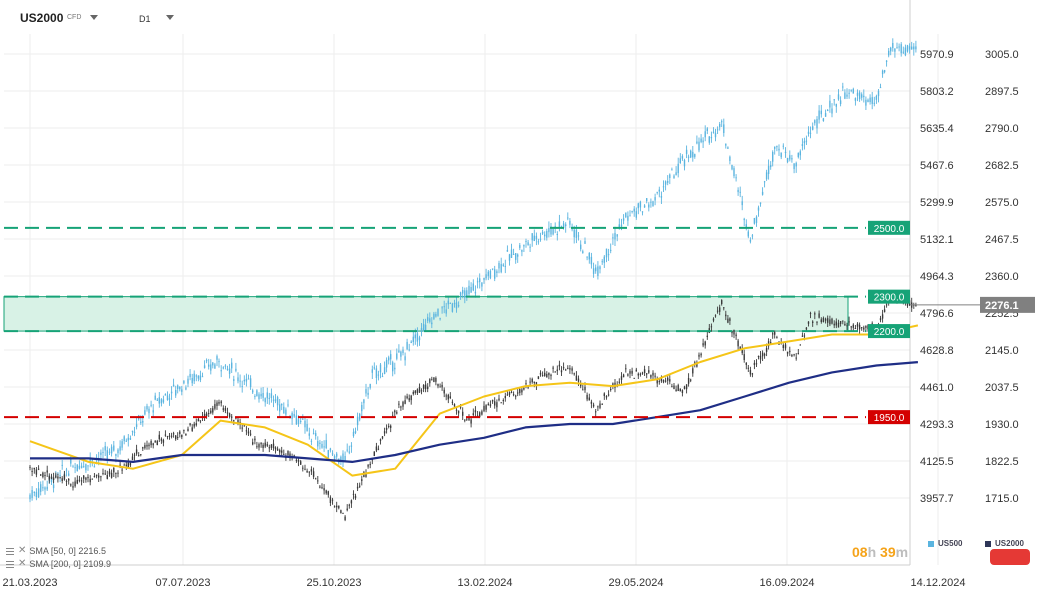 The image size is (1045, 598). Describe the element at coordinates (145, 19) in the screenshot. I see `timeframe-label: D1` at that location.